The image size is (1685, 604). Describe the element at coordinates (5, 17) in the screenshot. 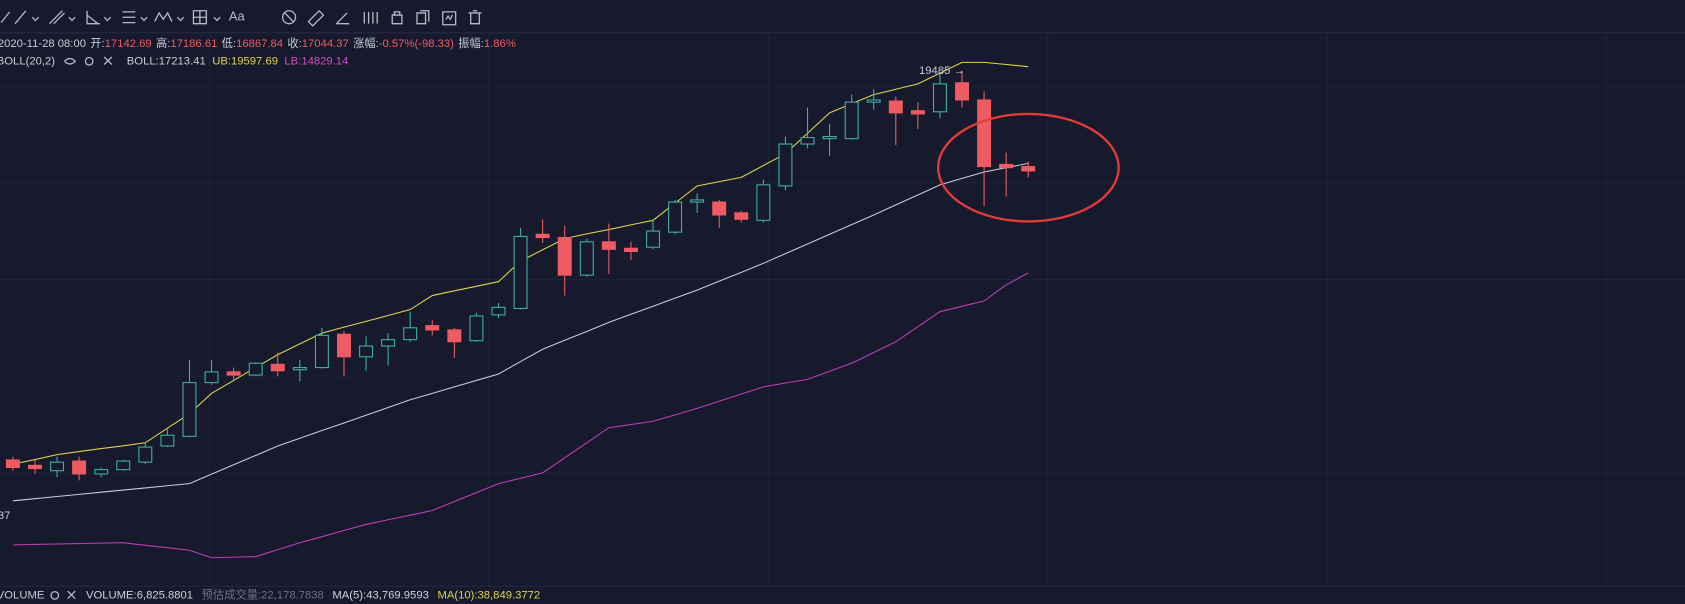

I see `line-tool` at that location.